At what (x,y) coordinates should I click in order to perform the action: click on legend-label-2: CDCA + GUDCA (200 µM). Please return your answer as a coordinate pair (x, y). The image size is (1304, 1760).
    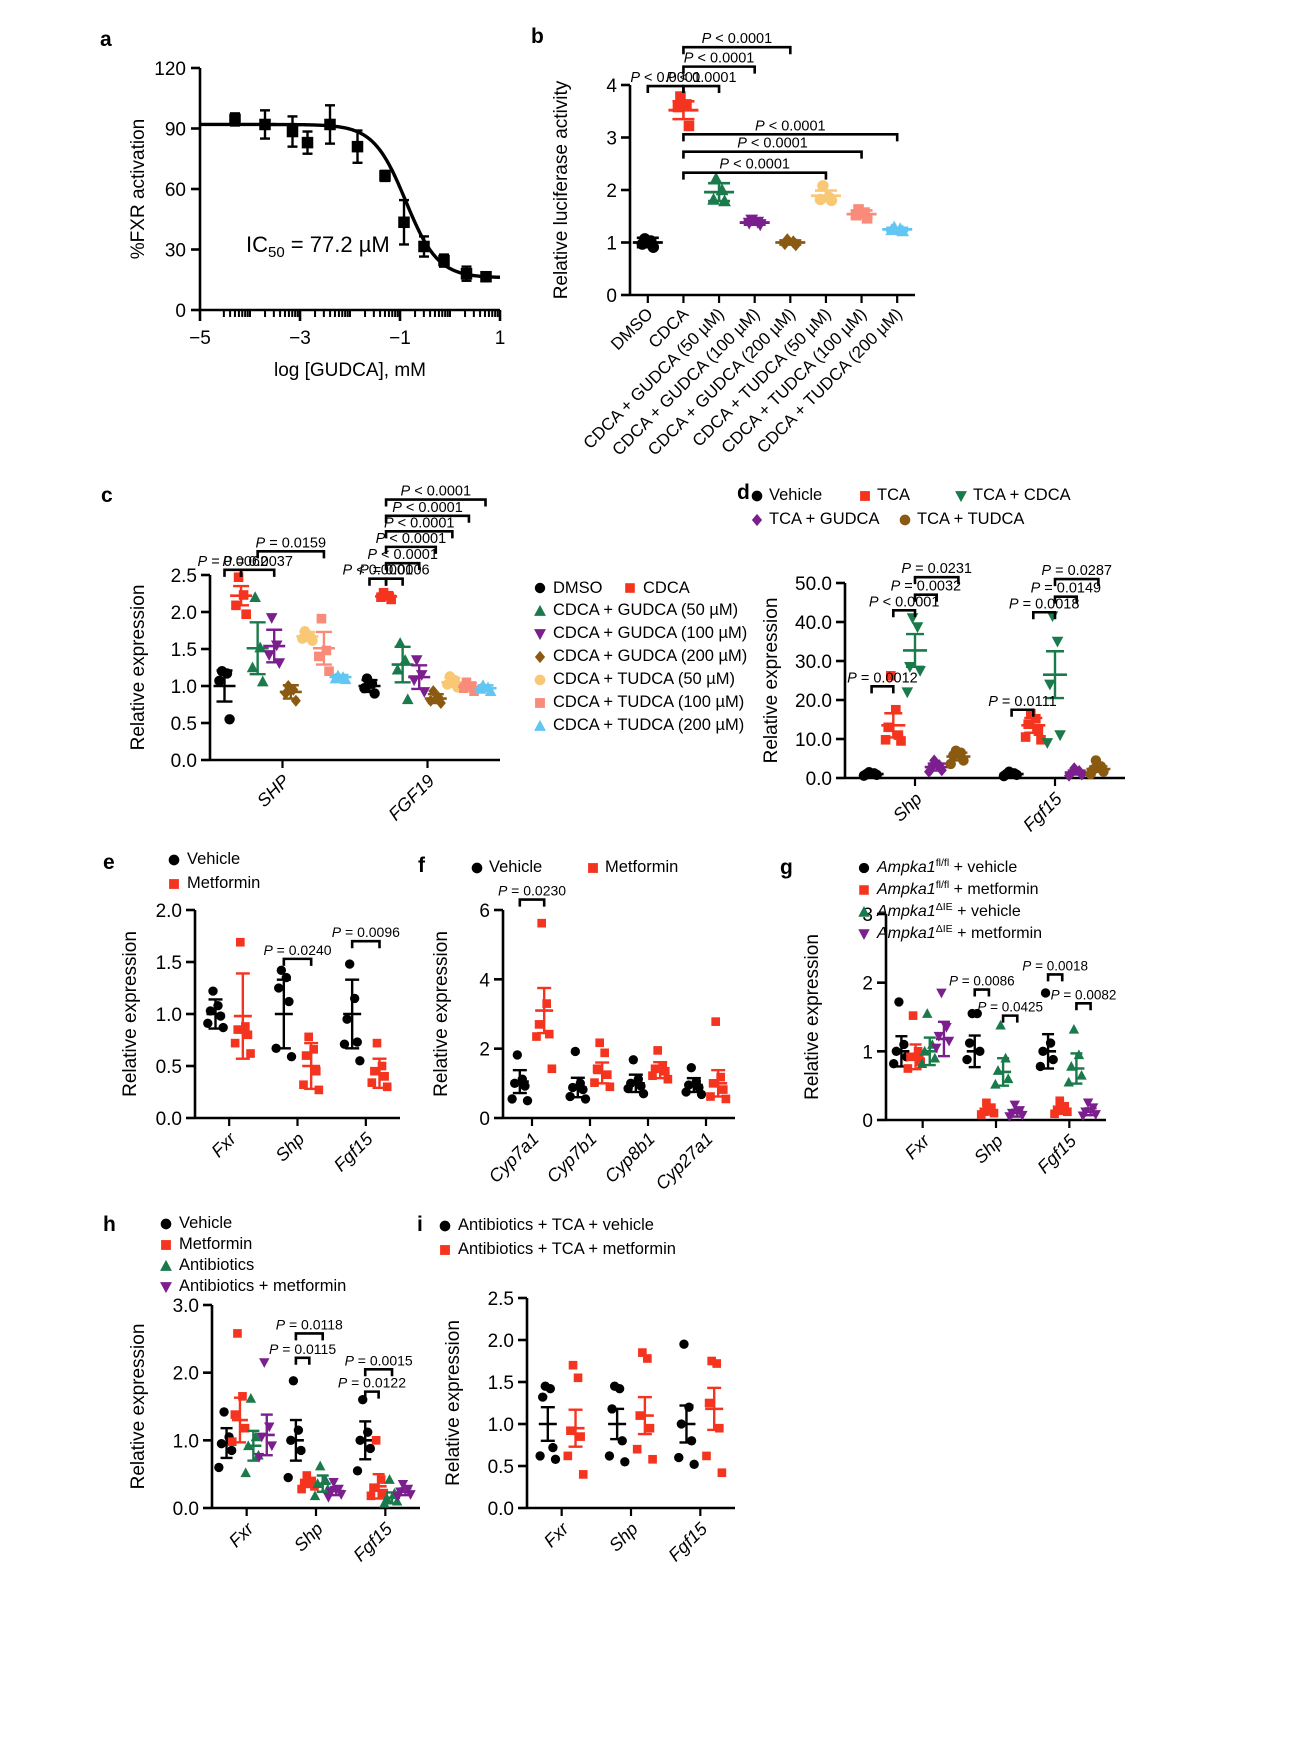
    Looking at the image, I should click on (650, 656).